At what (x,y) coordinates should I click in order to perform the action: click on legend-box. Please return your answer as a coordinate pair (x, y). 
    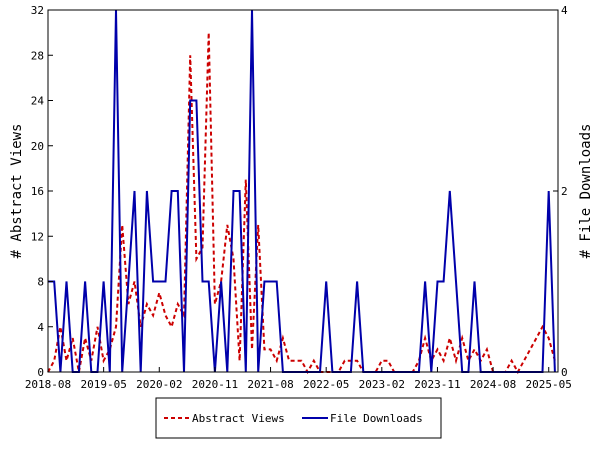
    Looking at the image, I should click on (298, 418).